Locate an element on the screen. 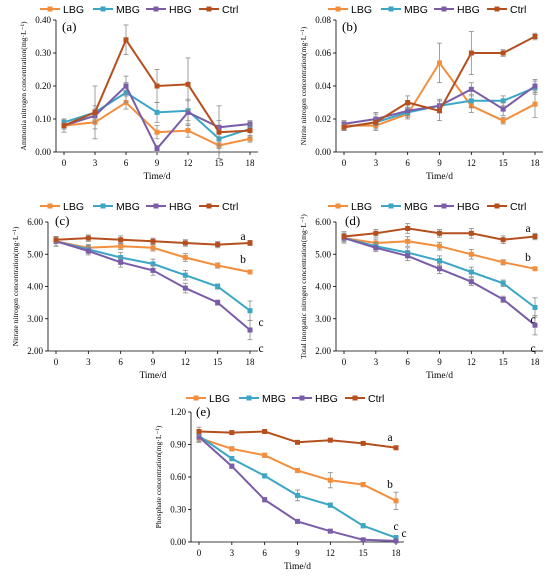  x-tick-label: 9 is located at coordinates (153, 362).